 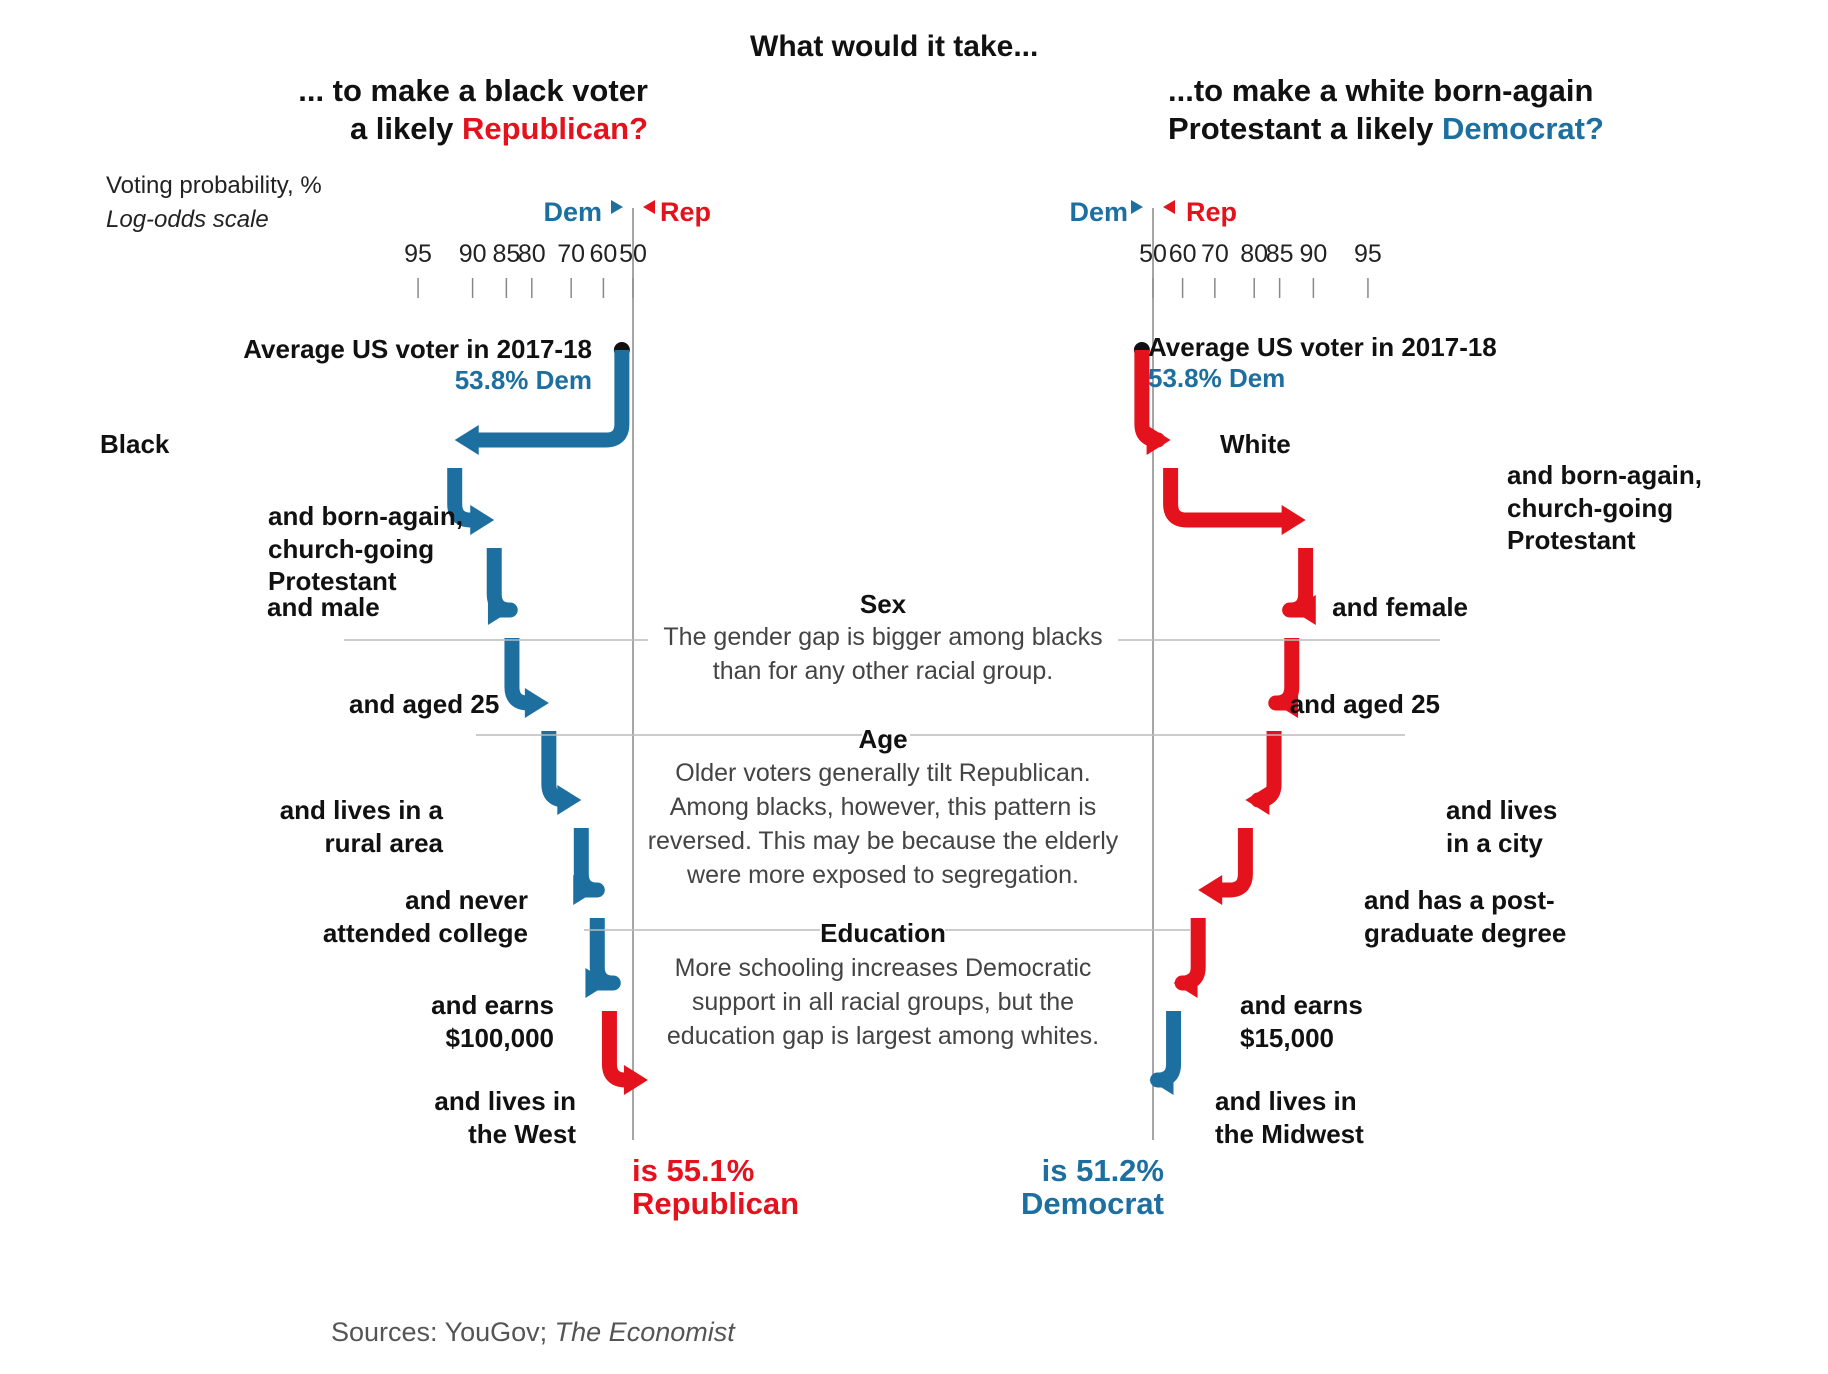 I want to click on note-age-line-2: Among blacks, however, this pattern is, so click(x=883, y=807).